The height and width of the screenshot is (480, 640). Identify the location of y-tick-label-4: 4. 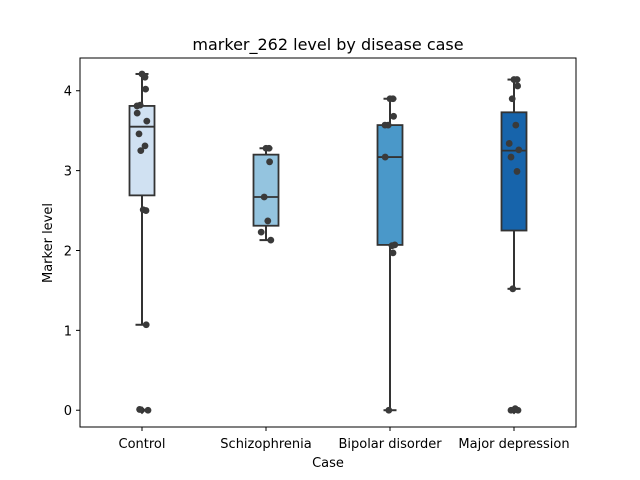
(68, 92).